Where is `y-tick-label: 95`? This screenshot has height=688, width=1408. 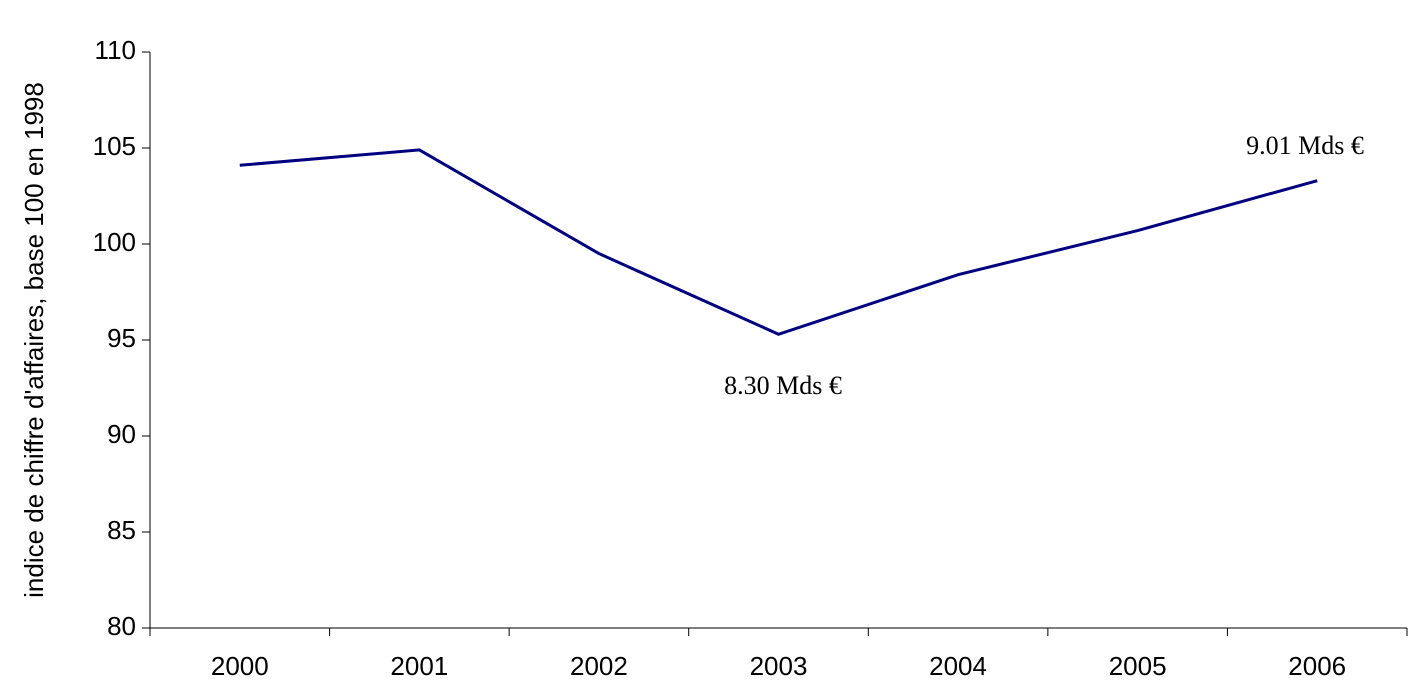 y-tick-label: 95 is located at coordinates (121, 338).